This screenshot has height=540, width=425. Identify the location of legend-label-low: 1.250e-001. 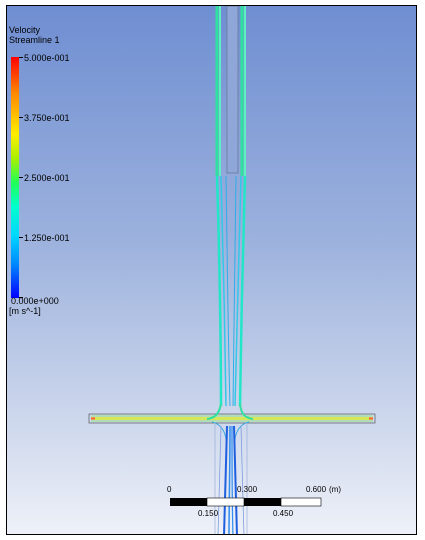
(47, 238).